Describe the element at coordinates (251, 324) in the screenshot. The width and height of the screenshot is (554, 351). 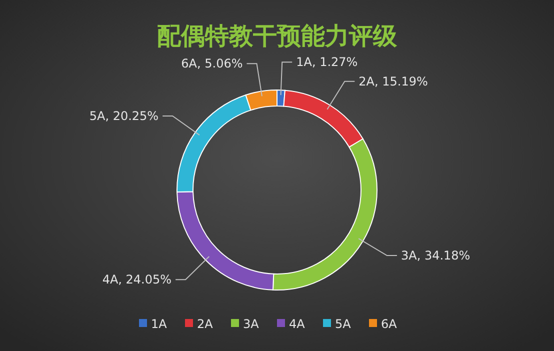
I see `legend-label: 3A` at that location.